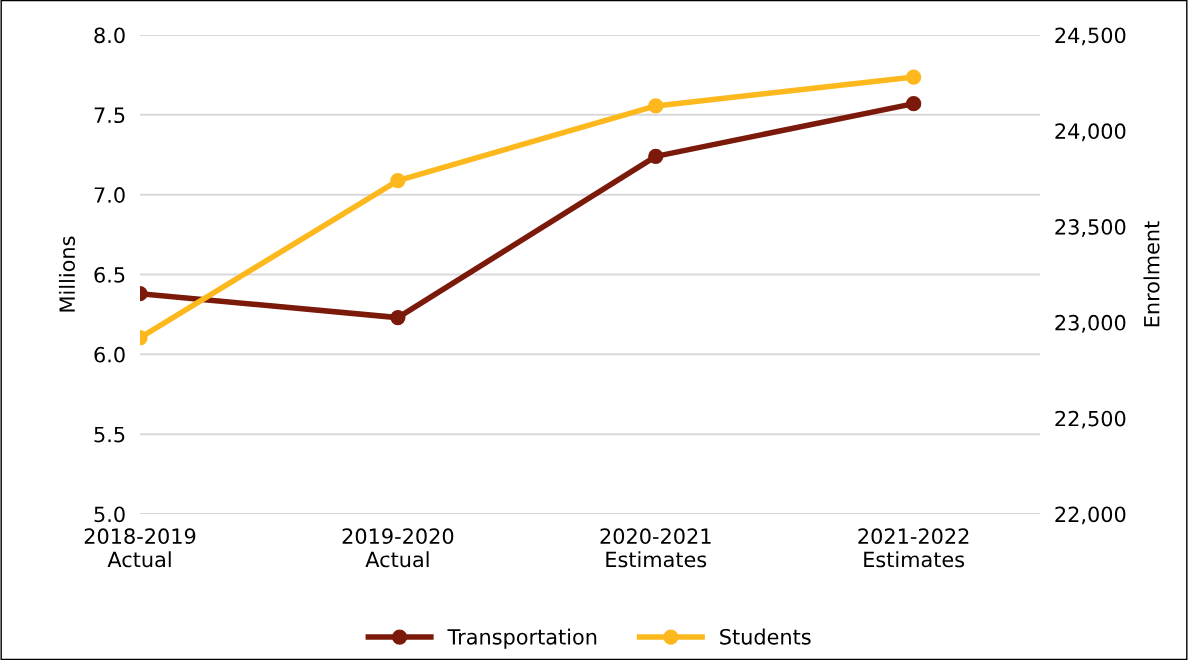 The image size is (1188, 660). I want to click on y2-tick-label: 24,500, so click(1090, 36).